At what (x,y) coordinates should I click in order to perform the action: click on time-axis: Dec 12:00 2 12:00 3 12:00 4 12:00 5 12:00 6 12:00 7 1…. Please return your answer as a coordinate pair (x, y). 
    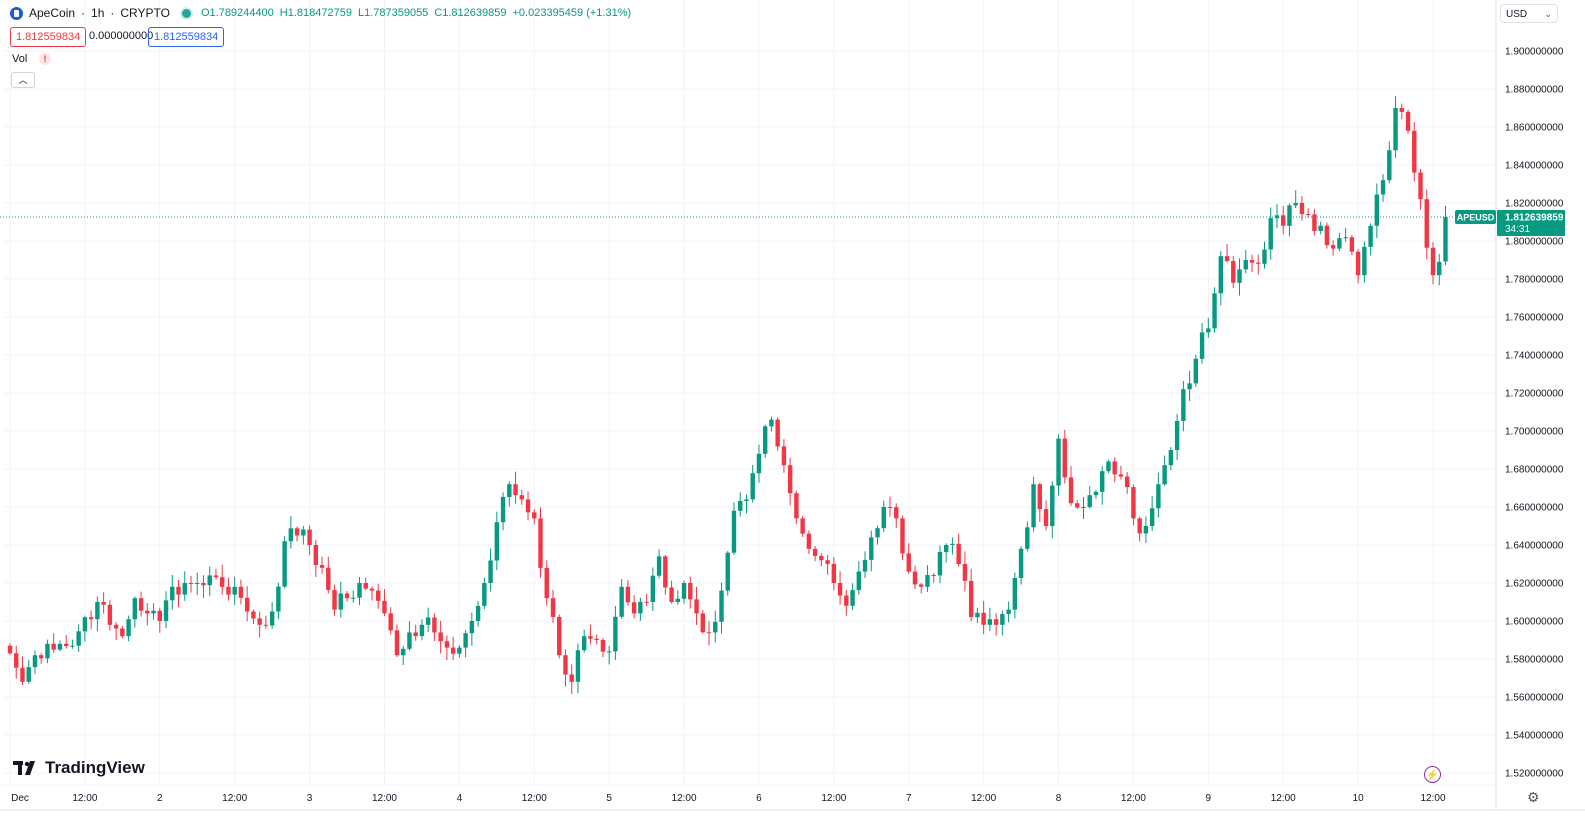
    Looking at the image, I should click on (728, 798).